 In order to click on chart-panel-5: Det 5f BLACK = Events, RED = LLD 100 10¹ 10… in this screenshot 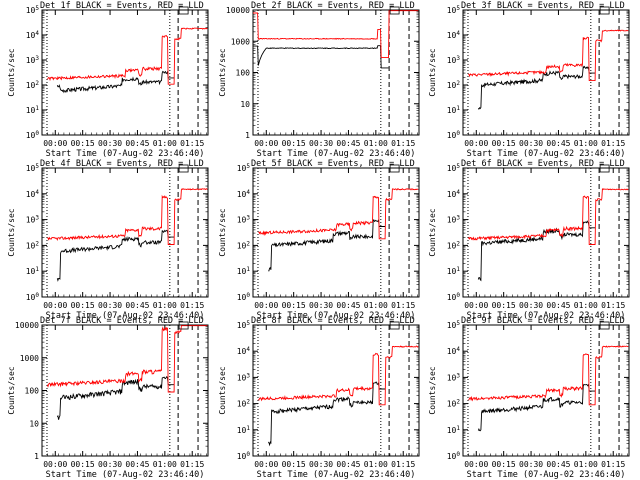, I will do `click(319, 240)`.